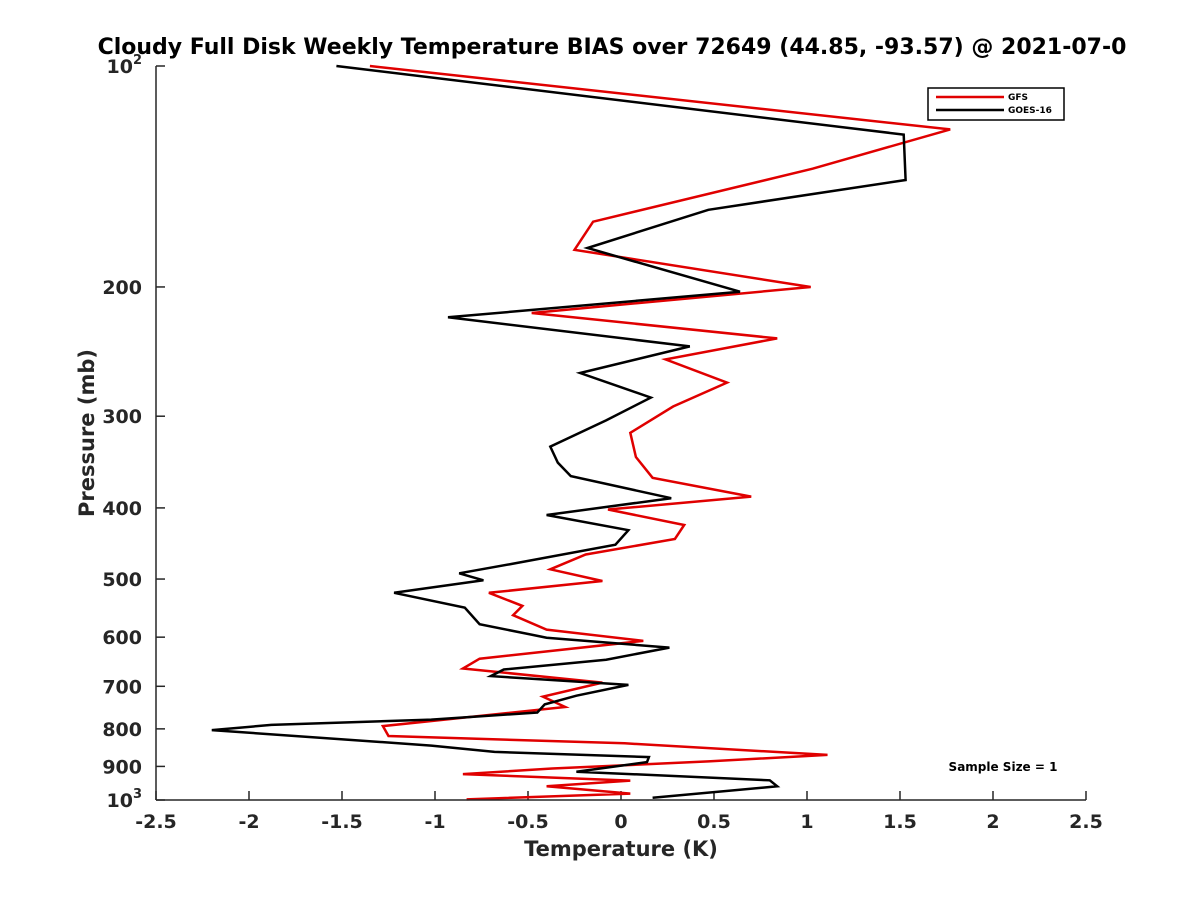 This screenshot has width=1200, height=900. I want to click on y-tick-exponent: 3, so click(137, 794).